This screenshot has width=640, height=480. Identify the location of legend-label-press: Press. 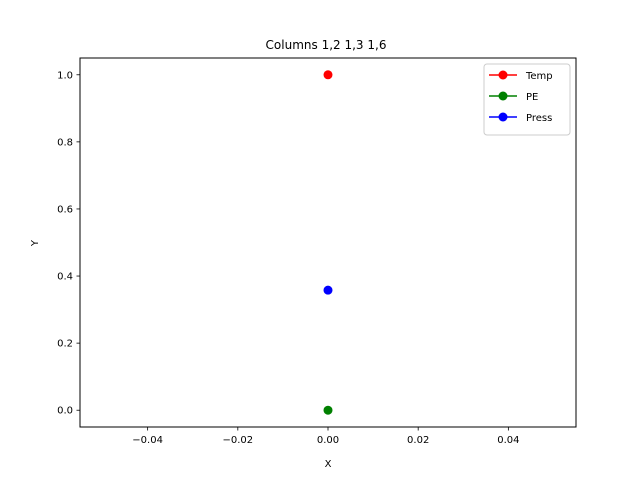
(539, 118).